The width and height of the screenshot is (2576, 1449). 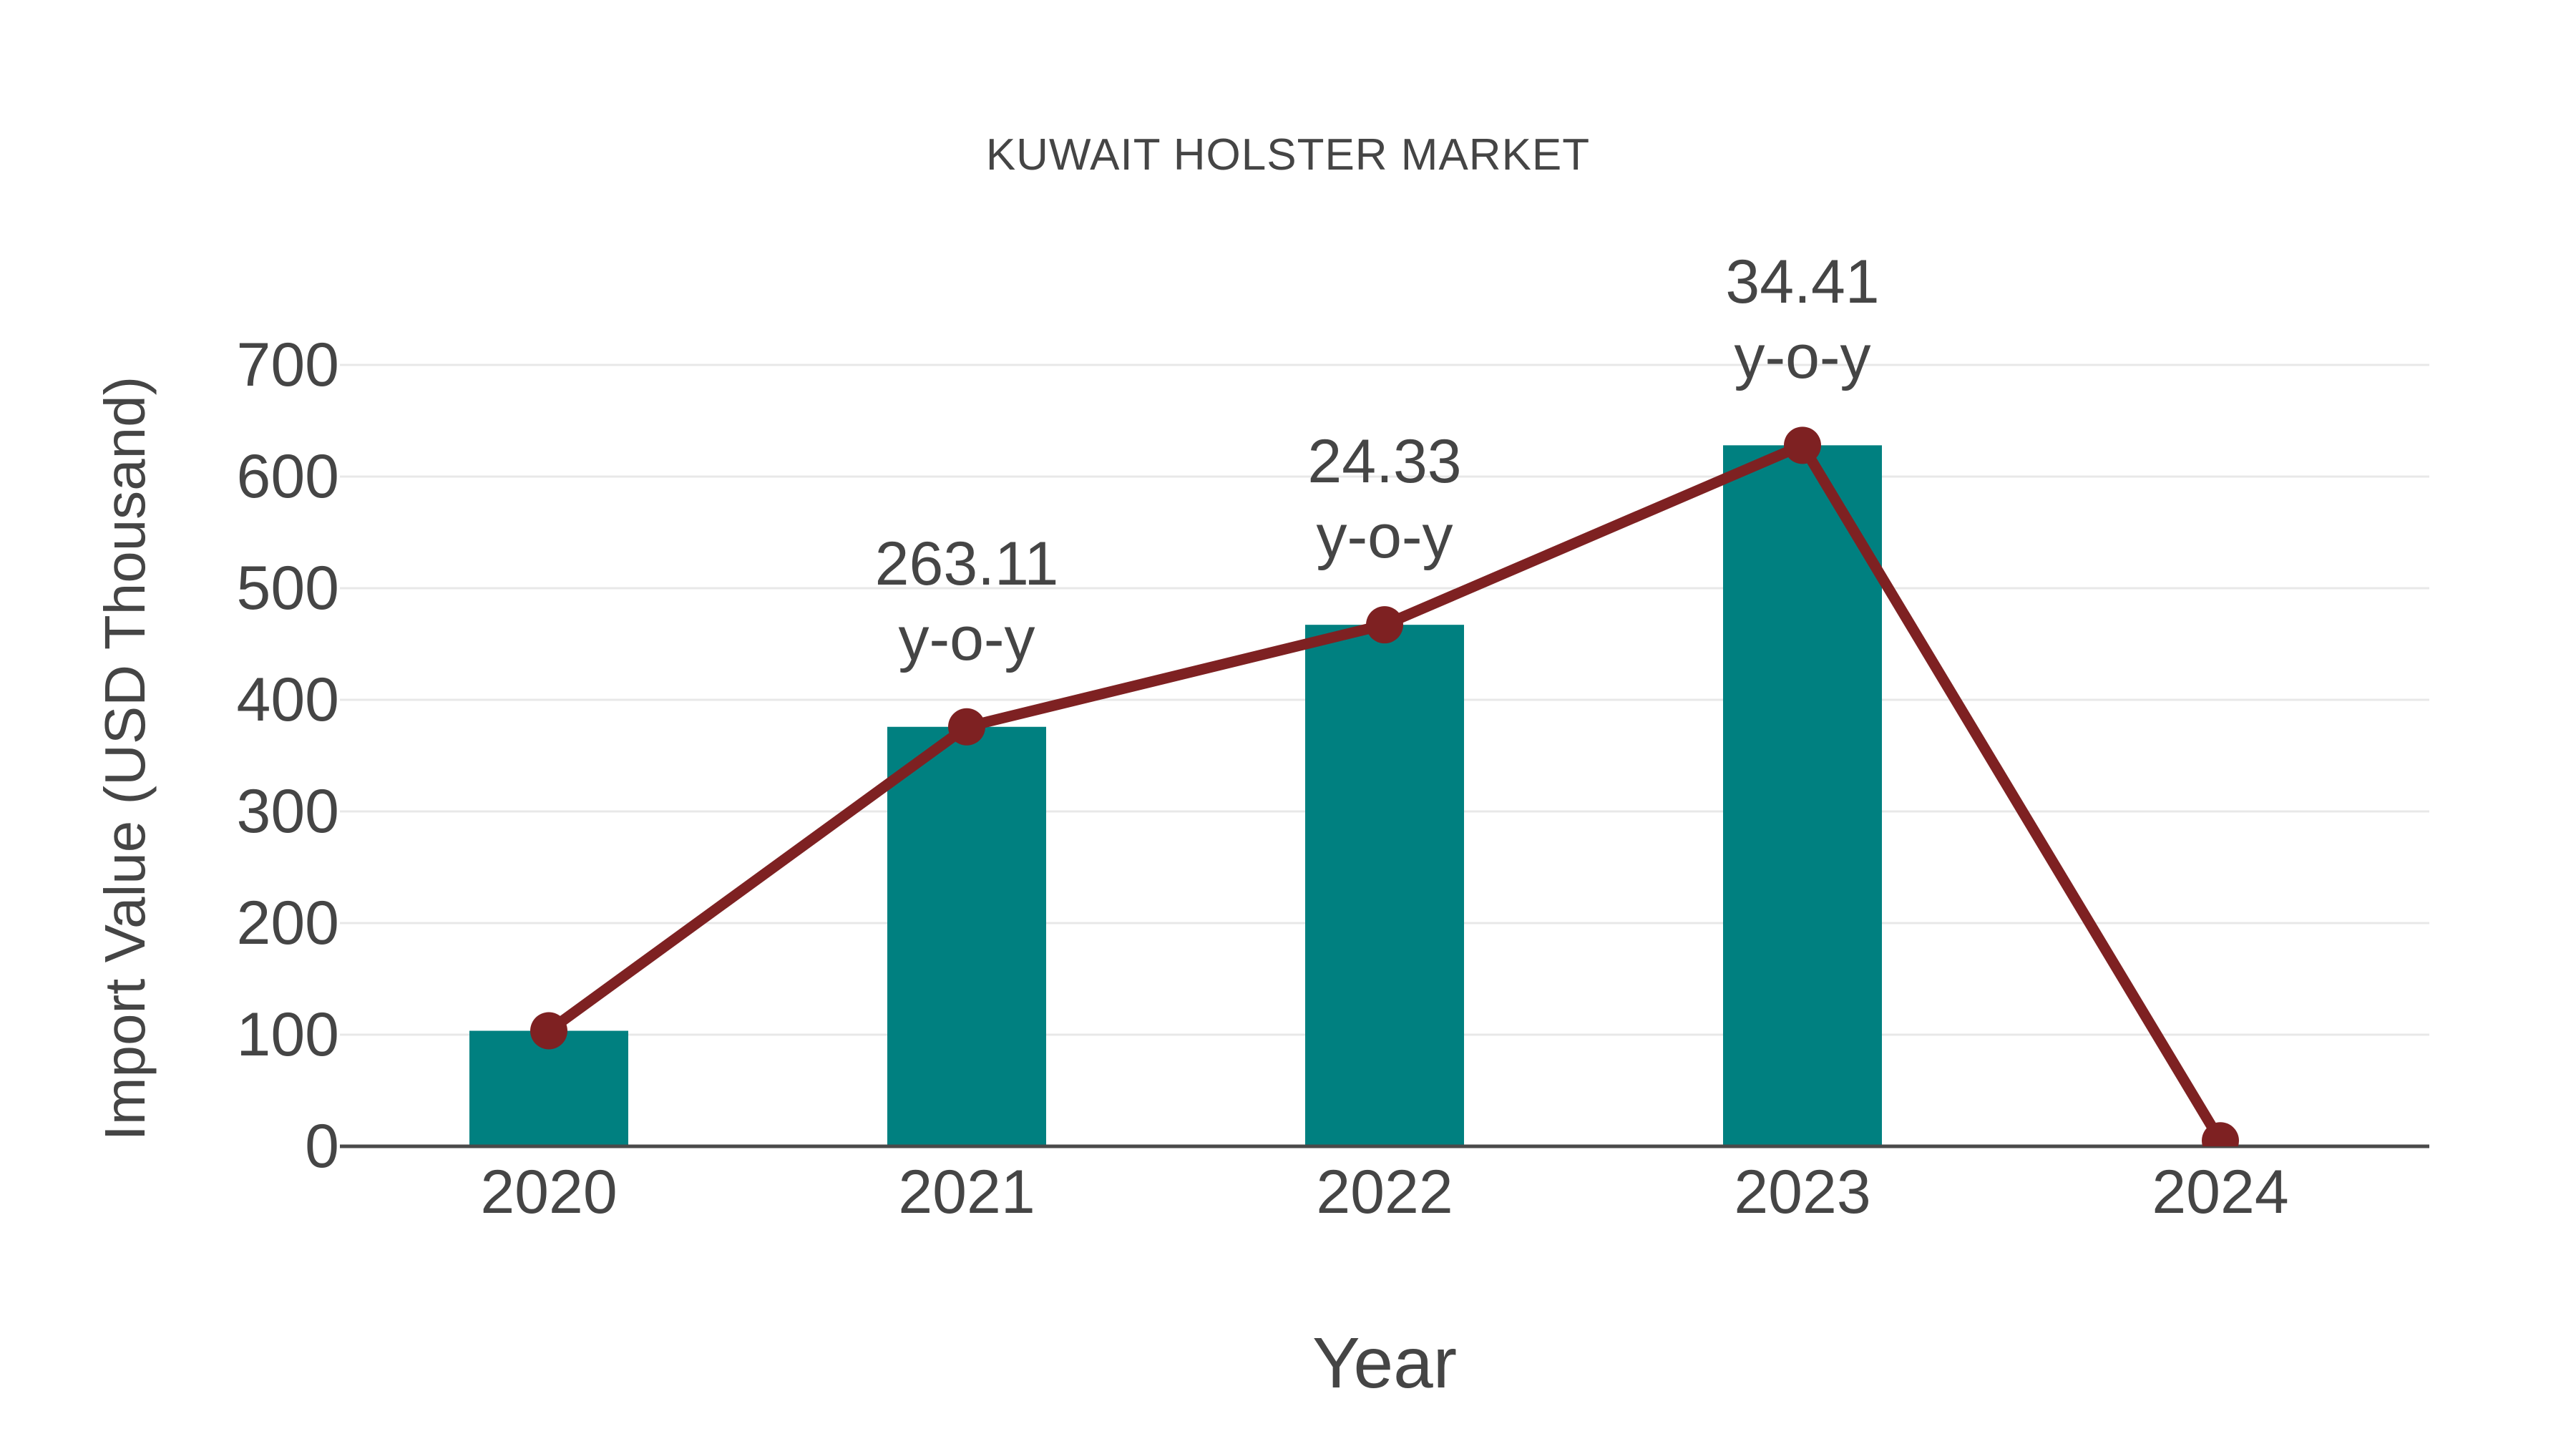 What do you see at coordinates (288, 365) in the screenshot?
I see `y-tick-label-700: 700` at bounding box center [288, 365].